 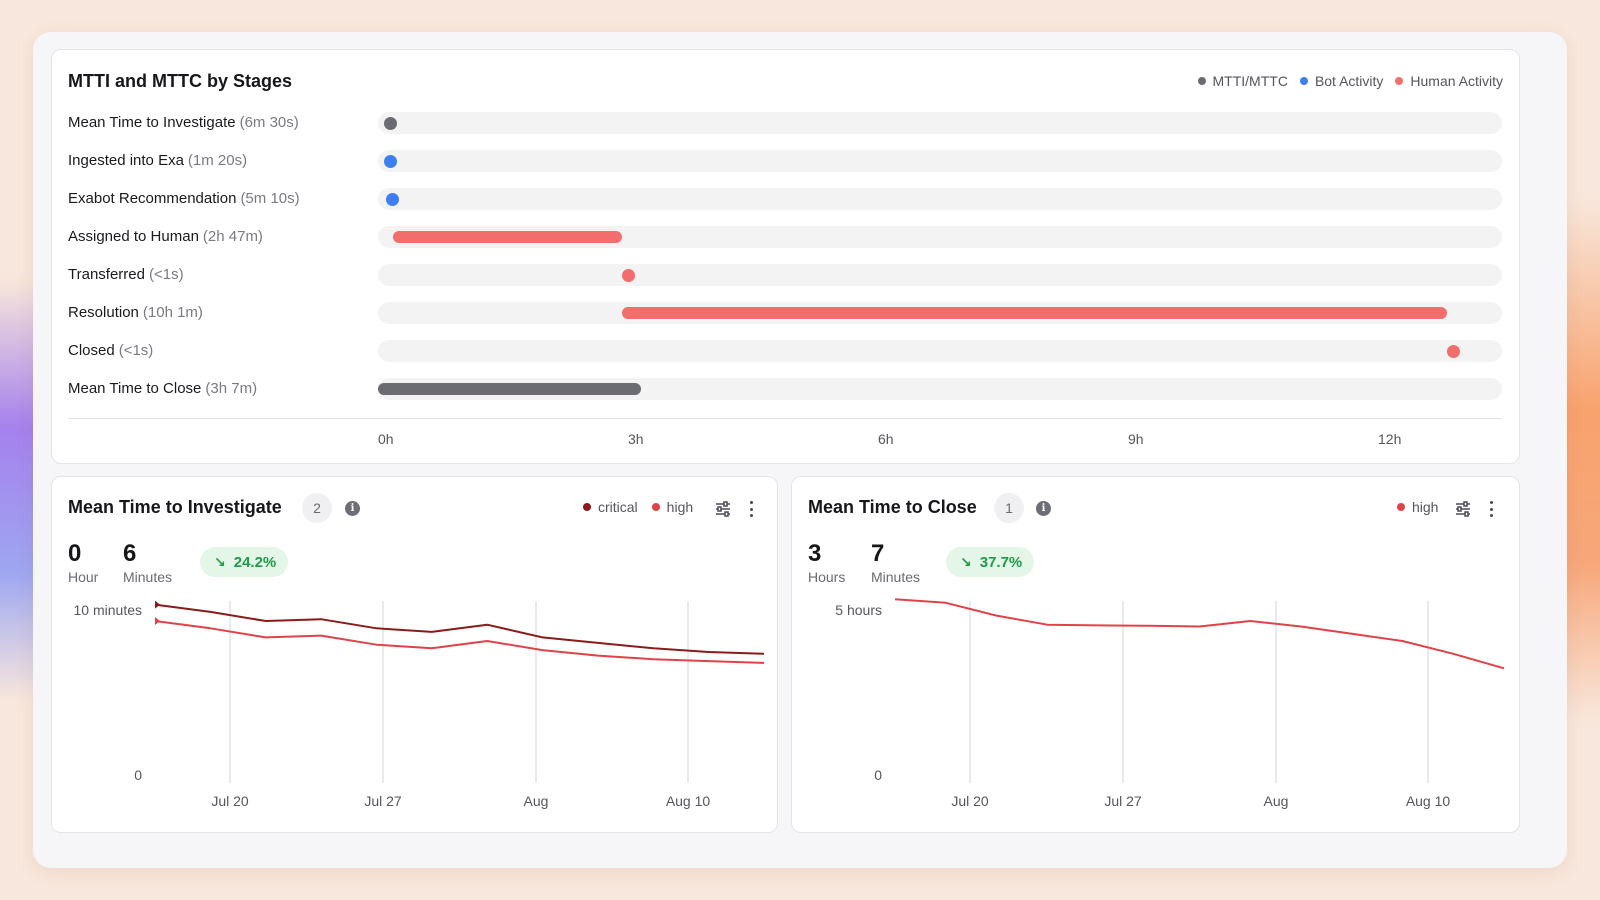 I want to click on stage-duration: (6m 30s), so click(x=269, y=122).